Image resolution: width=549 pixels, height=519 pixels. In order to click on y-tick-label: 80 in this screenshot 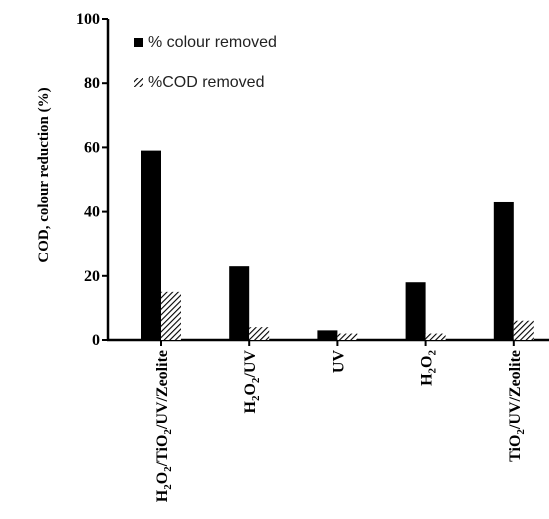, I will do `click(92, 83)`.